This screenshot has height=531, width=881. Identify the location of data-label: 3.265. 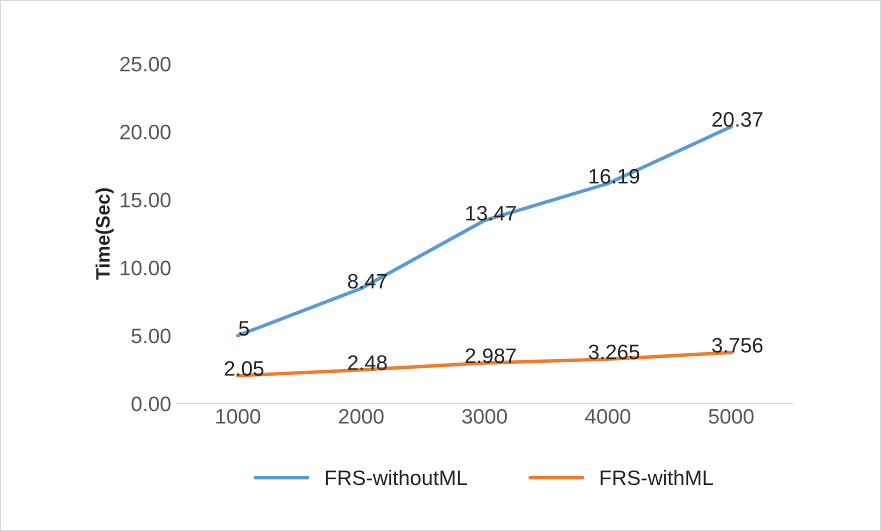
(614, 352).